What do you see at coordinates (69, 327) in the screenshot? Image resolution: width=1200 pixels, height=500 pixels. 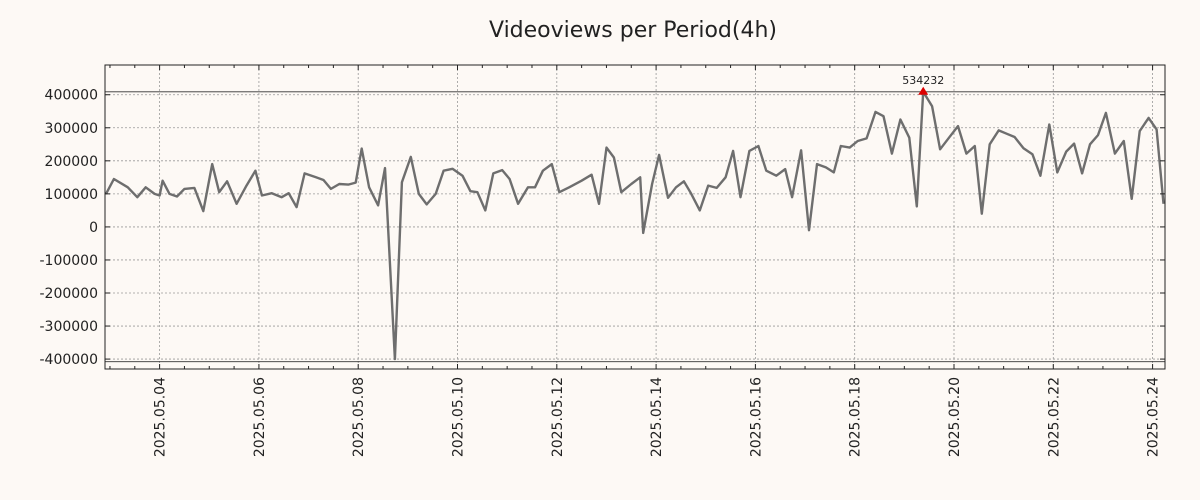 I see `y-tick-label: -300000` at bounding box center [69, 327].